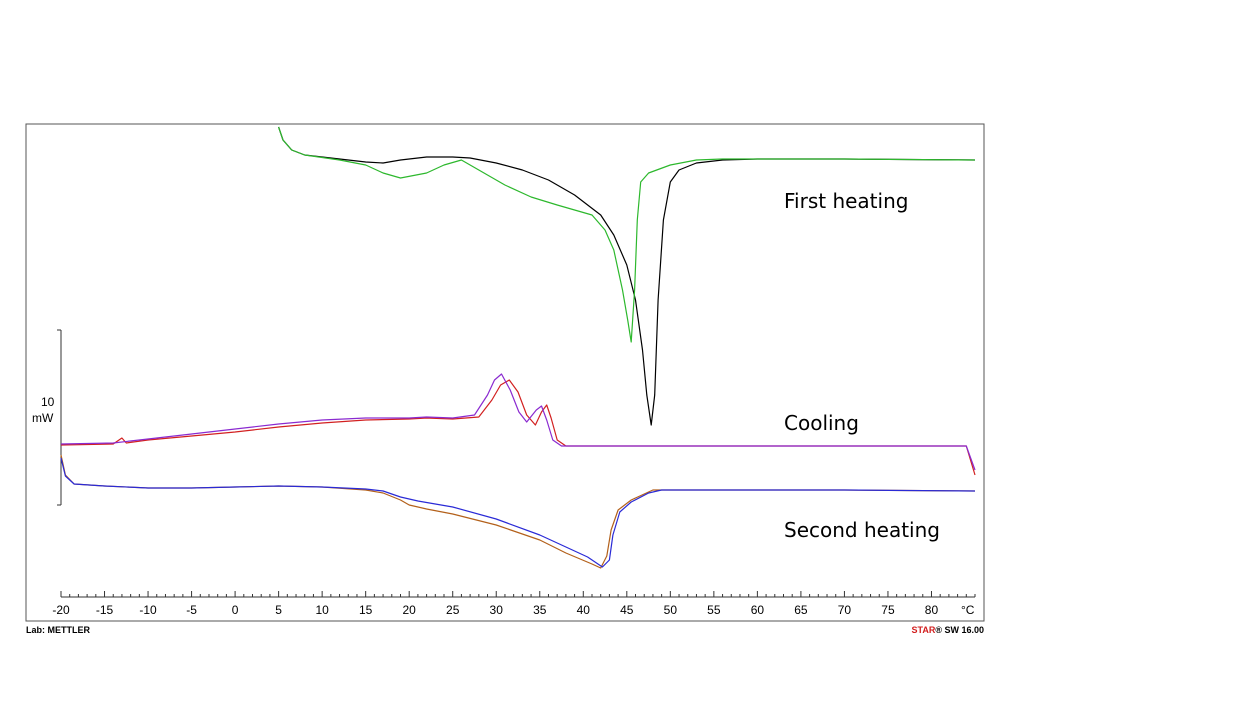 This screenshot has width=1260, height=709. I want to click on annotation-second-heating: Second heating, so click(862, 530).